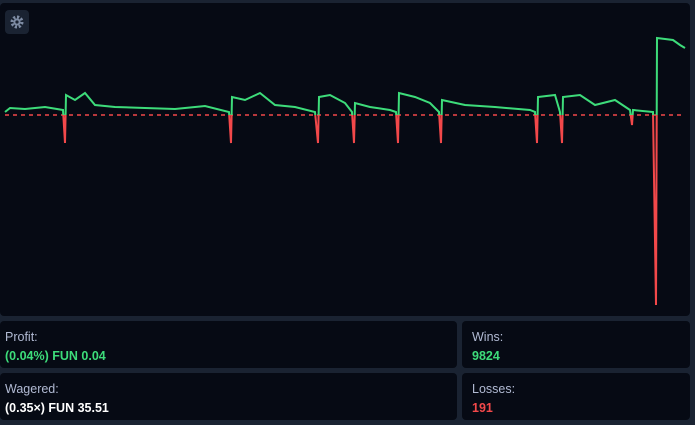 This screenshot has width=695, height=425. What do you see at coordinates (482, 408) in the screenshot?
I see `value: 191` at bounding box center [482, 408].